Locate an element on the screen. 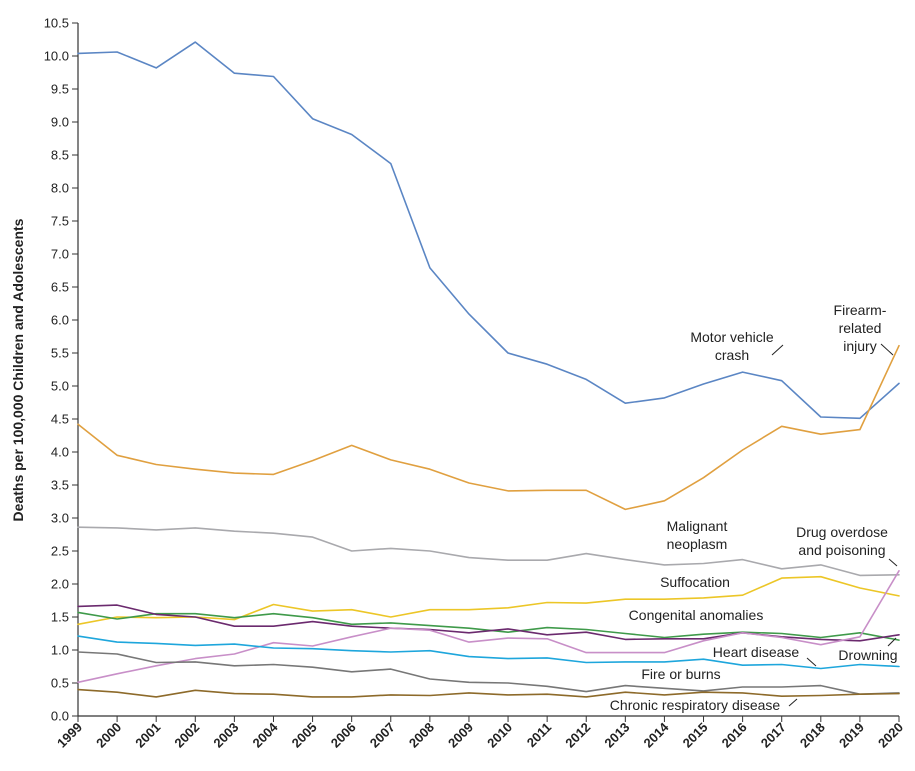  label-suffocation: Suffocation is located at coordinates (695, 582).